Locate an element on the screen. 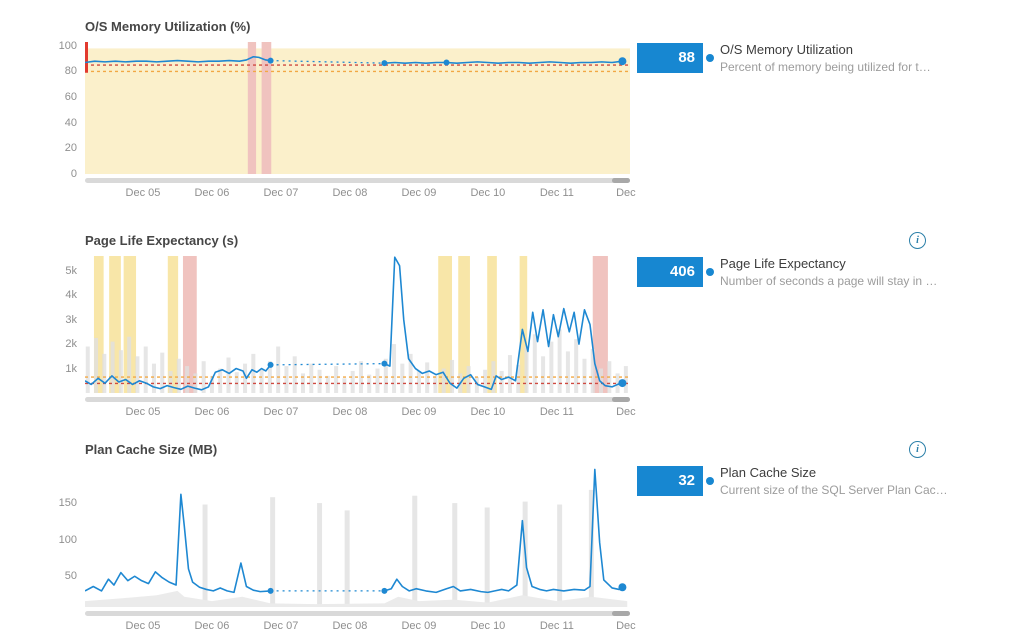  metric-label: Plan Cache Size is located at coordinates (768, 472).